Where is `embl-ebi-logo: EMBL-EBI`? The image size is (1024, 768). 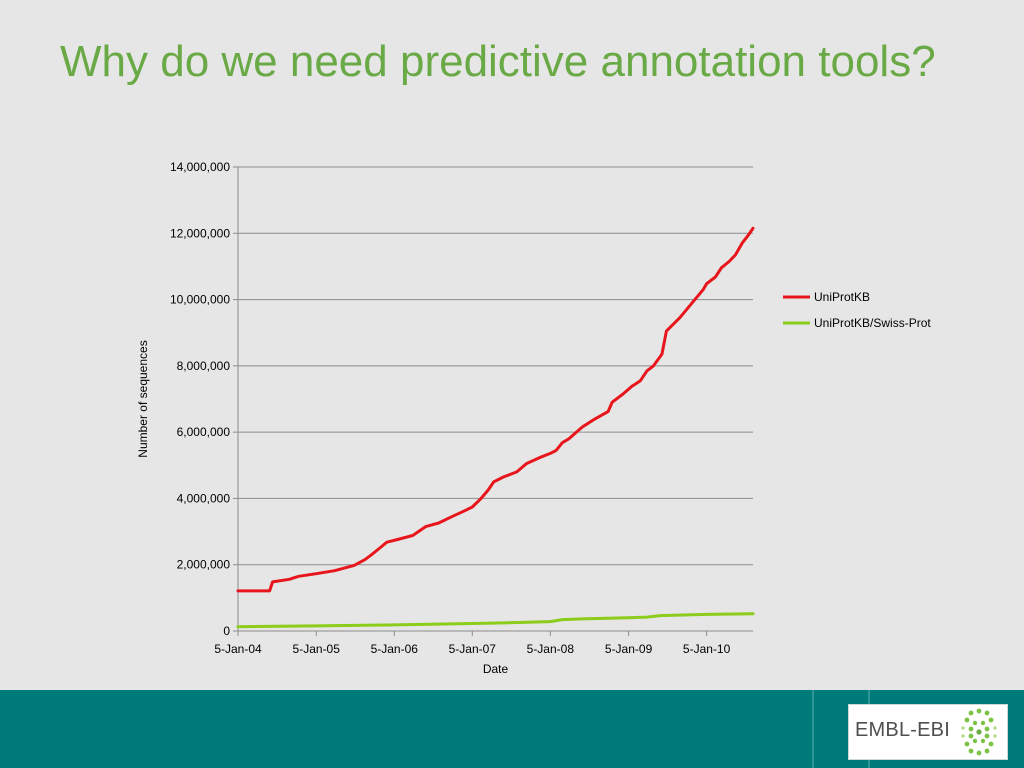 embl-ebi-logo: EMBL-EBI is located at coordinates (928, 732).